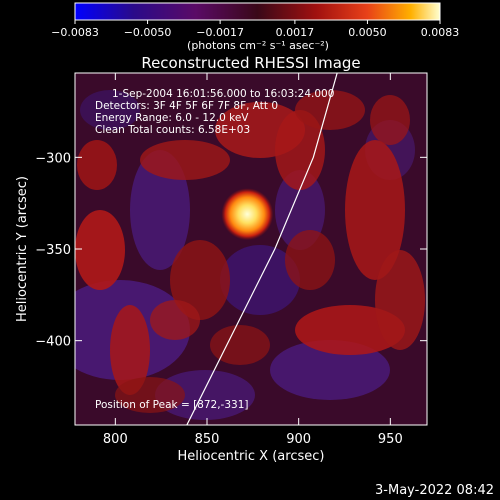 Image resolution: width=500 pixels, height=500 pixels. Describe the element at coordinates (207, 439) in the screenshot. I see `x-tick-label: 850` at that location.